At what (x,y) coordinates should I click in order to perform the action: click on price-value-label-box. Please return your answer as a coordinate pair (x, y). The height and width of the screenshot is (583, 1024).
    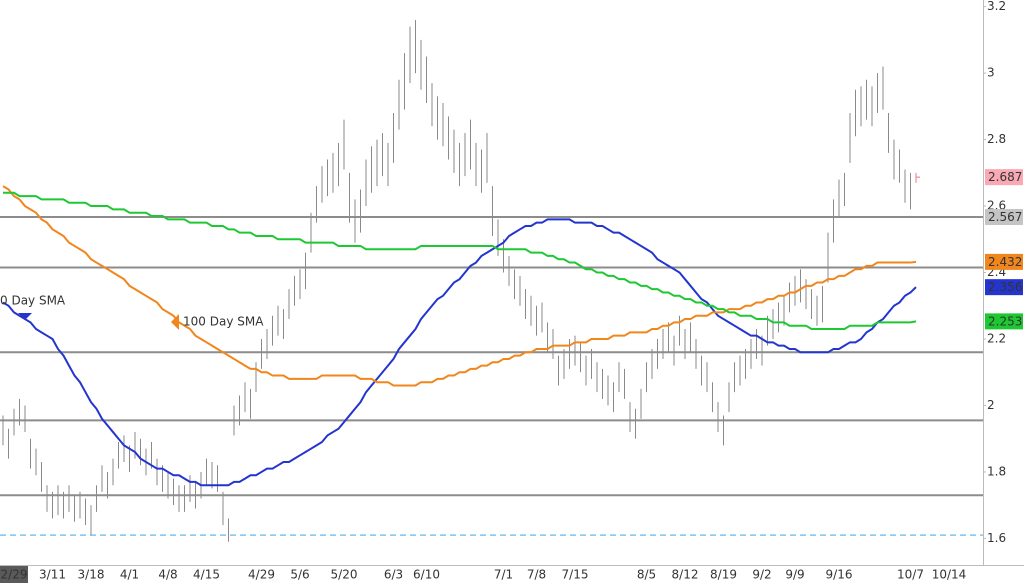
    Looking at the image, I should click on (1004, 177).